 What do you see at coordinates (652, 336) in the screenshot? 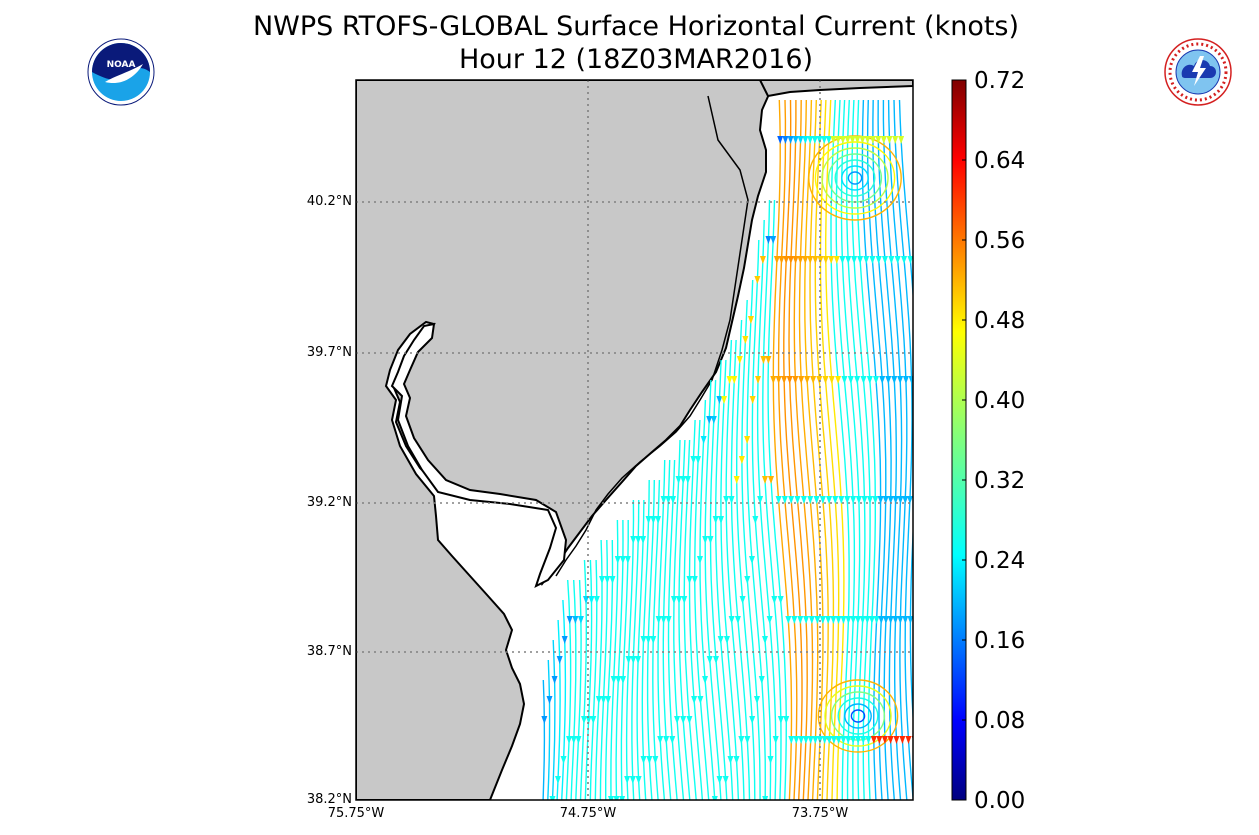
I see `barrier-coast` at bounding box center [652, 336].